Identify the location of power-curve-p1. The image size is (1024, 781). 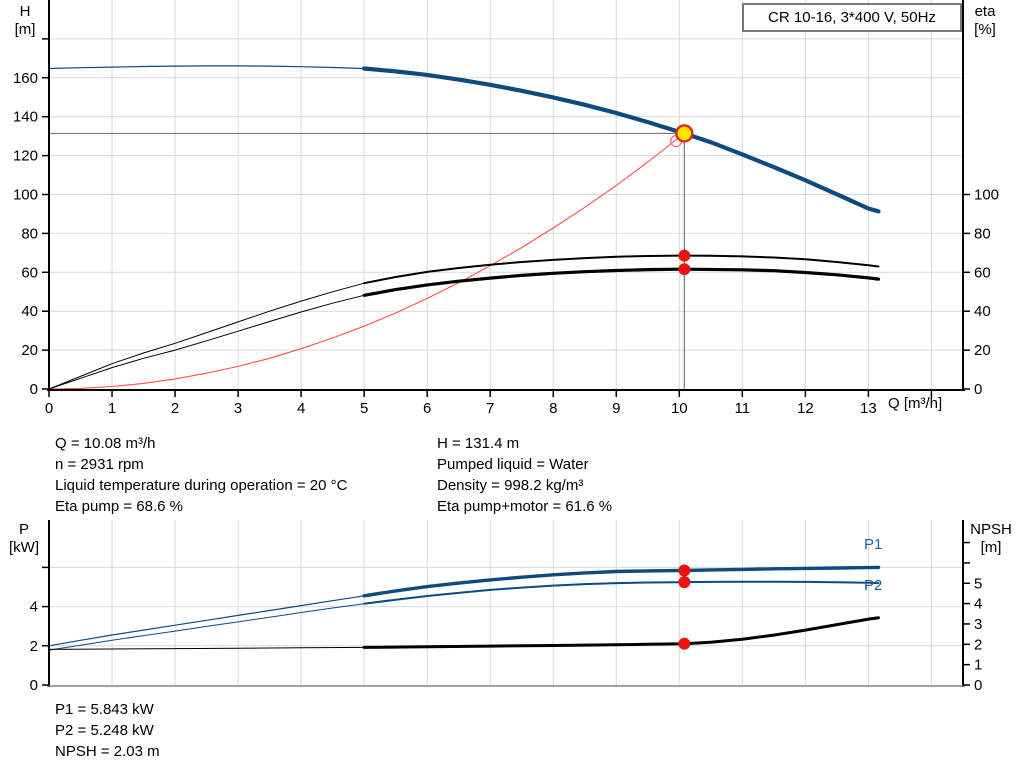
(464, 606).